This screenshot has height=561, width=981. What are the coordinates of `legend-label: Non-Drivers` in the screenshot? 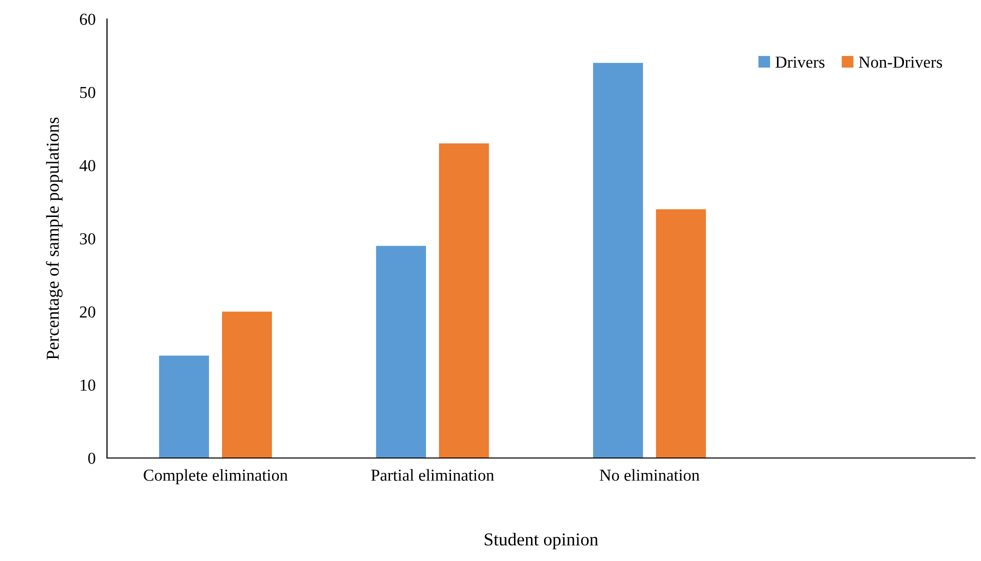 It's located at (900, 62).